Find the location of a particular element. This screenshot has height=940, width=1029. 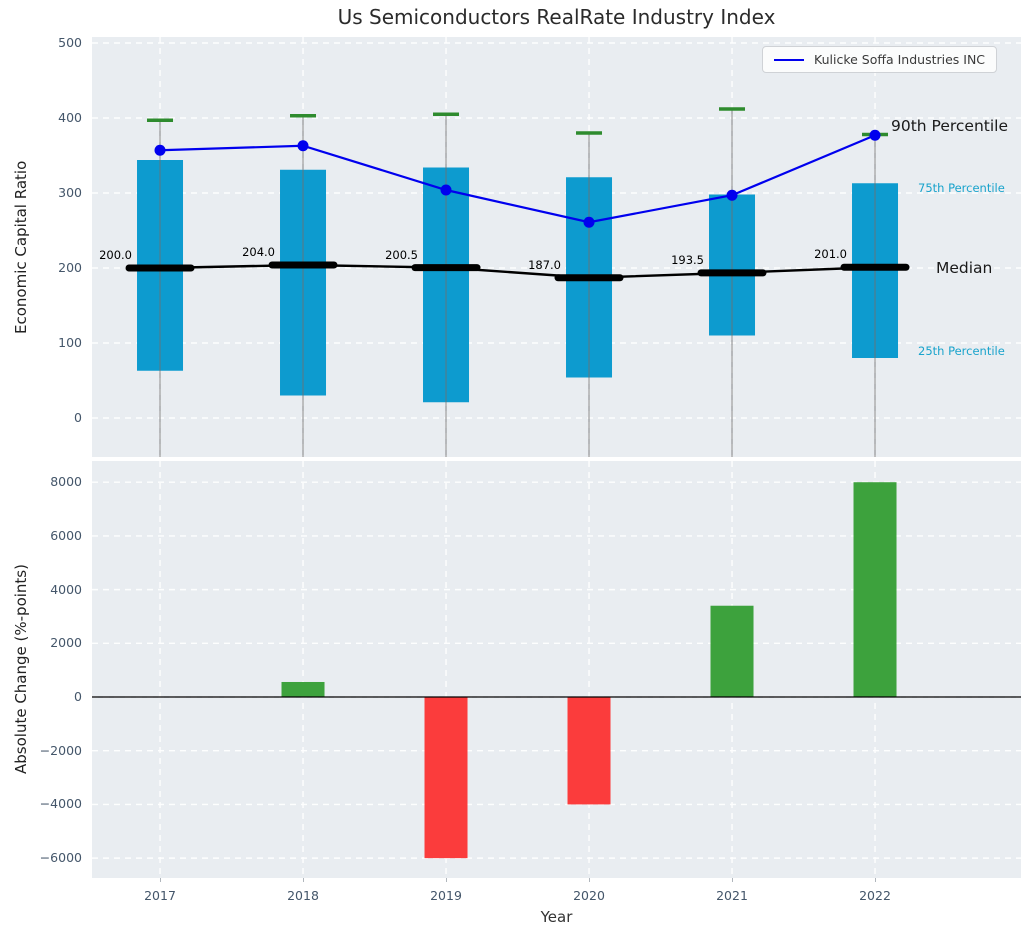

x-tick-label: 2019 is located at coordinates (446, 895).